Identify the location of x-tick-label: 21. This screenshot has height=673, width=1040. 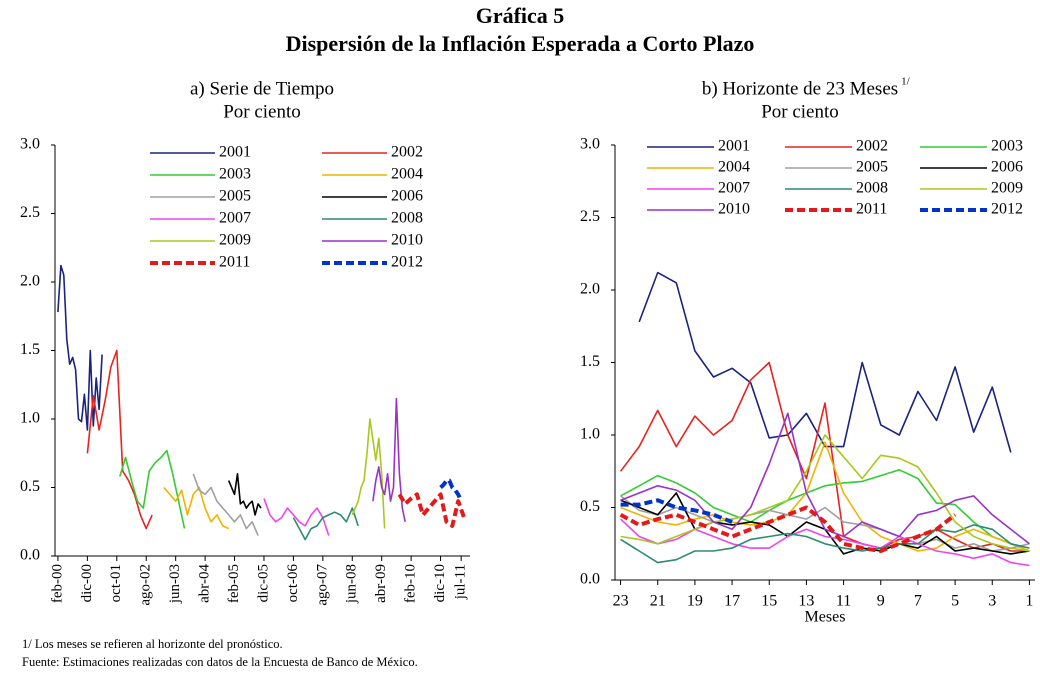
(658, 601).